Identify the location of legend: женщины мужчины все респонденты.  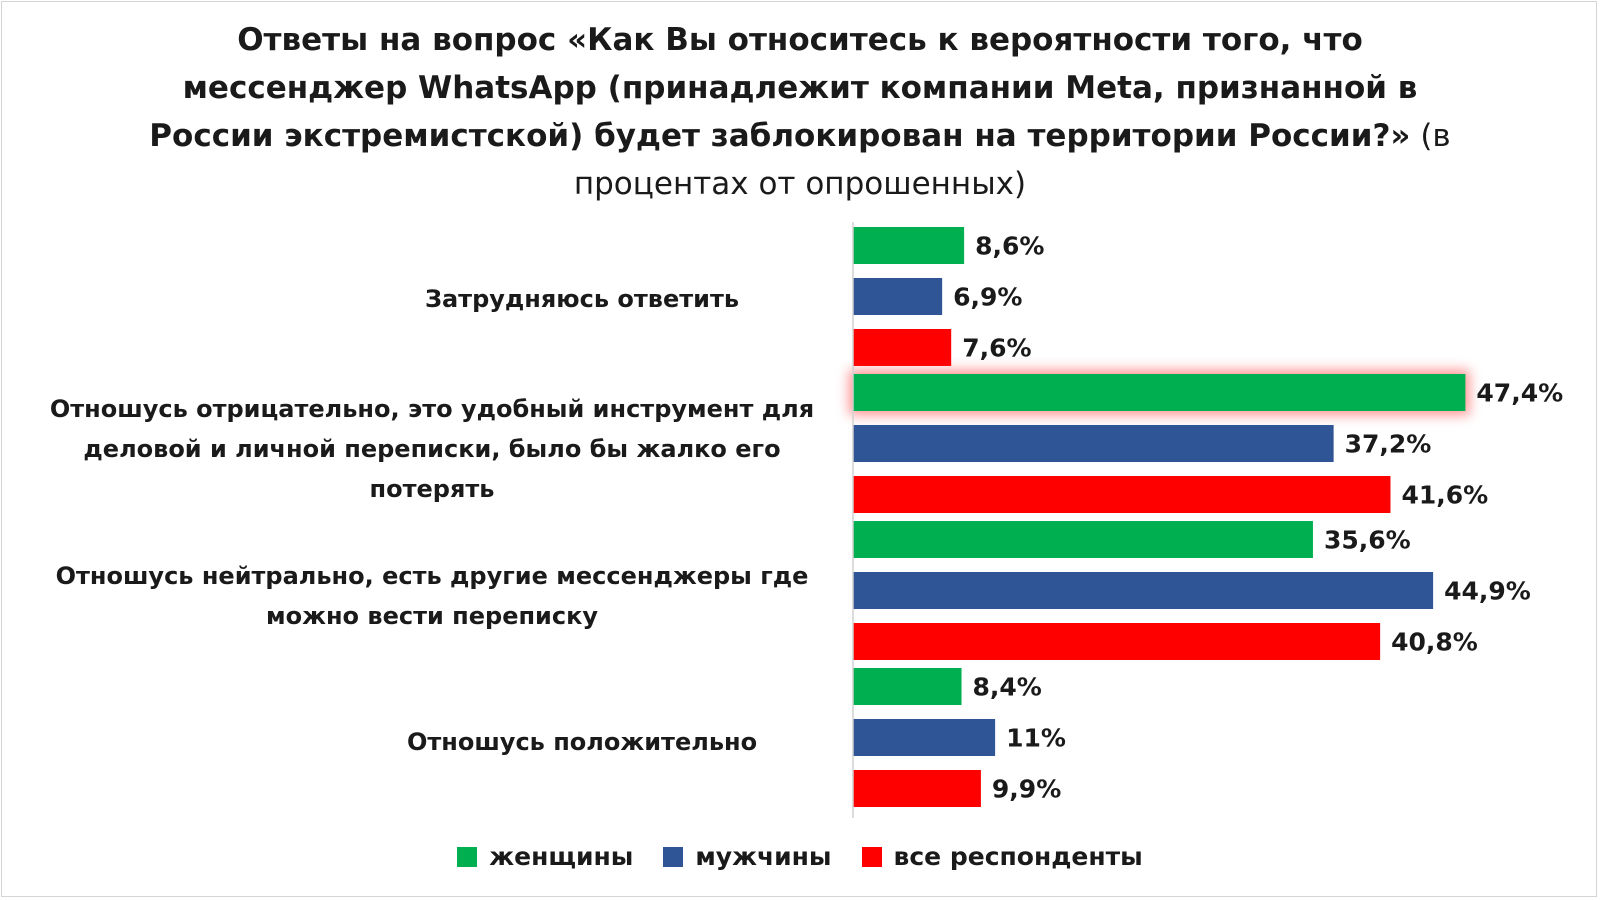
(800, 856).